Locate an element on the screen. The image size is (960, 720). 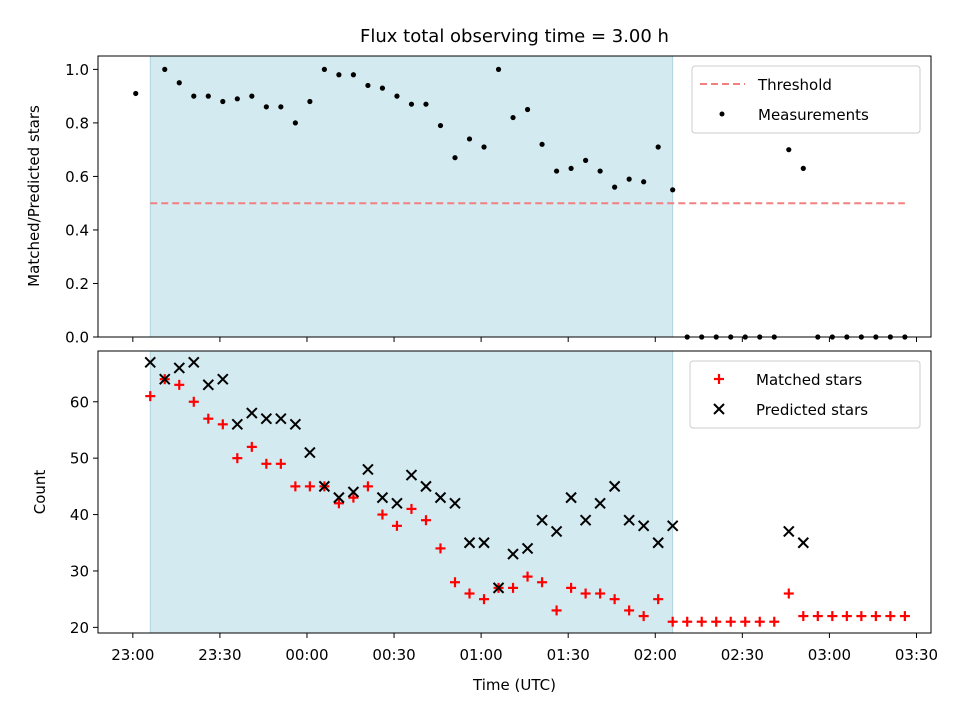
count-y-tick-label: 40 is located at coordinates (79, 515).